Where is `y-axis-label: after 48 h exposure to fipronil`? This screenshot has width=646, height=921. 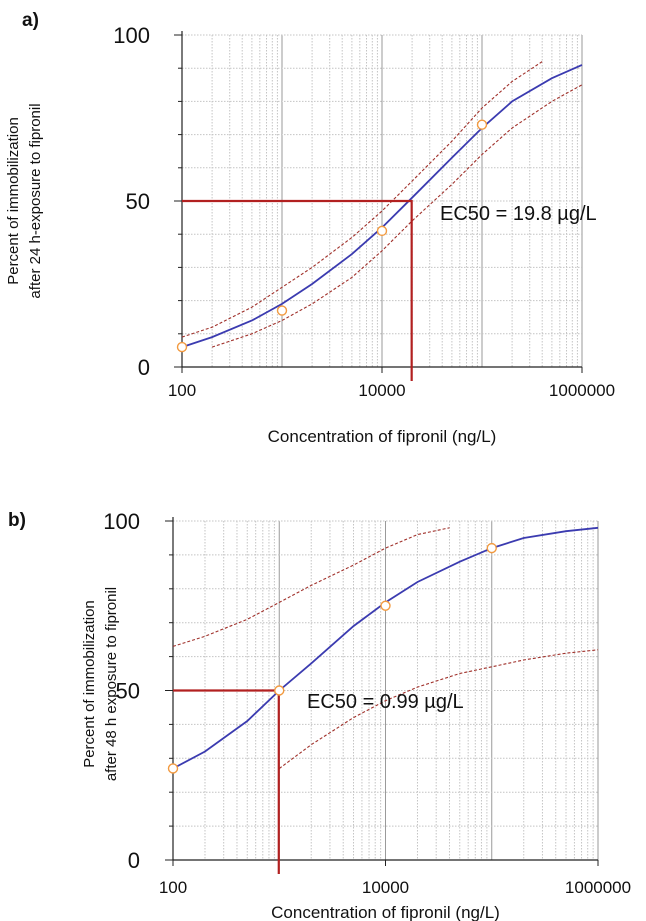
y-axis-label: after 48 h exposure to fipronil is located at coordinates (111, 684).